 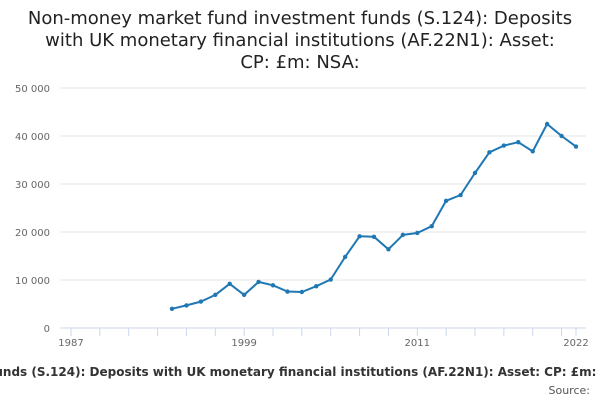 I want to click on y-axis-ticks: 0 10 000 20 000 30 000 40 000 50 000, so click(x=32, y=209).